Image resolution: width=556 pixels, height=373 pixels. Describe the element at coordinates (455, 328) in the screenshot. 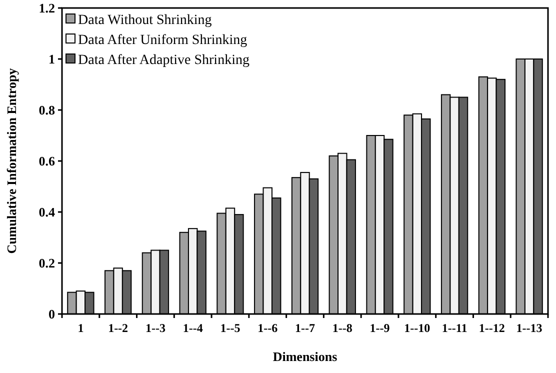

I see `x-tick-label: 1--11` at that location.